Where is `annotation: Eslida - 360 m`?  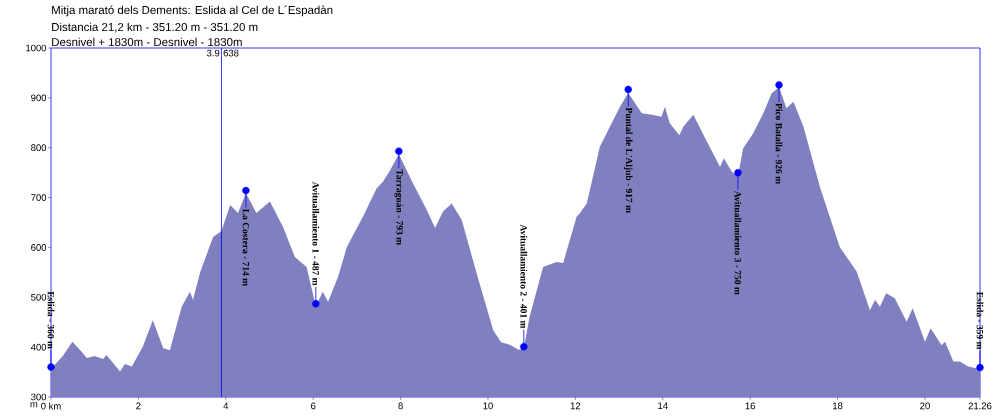
annotation: Eslida - 360 m is located at coordinates (51, 320).